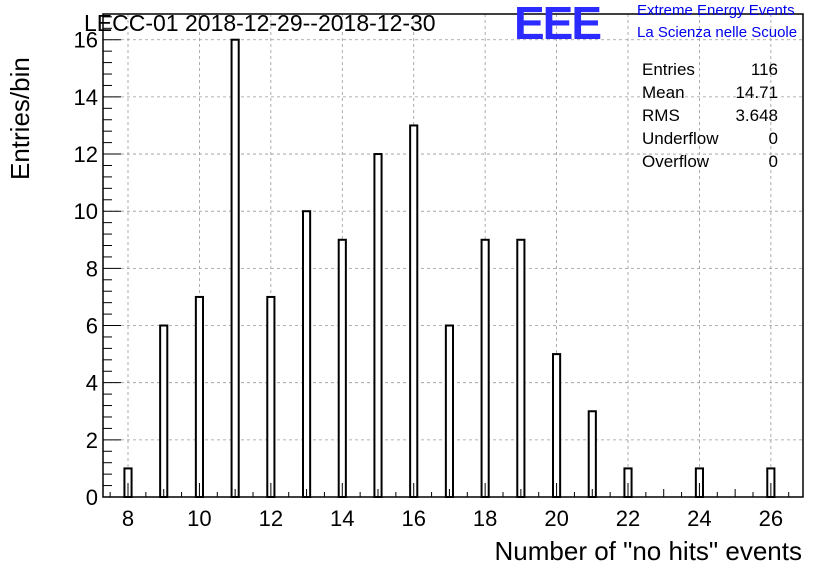 The height and width of the screenshot is (572, 836). Describe the element at coordinates (558, 24) in the screenshot. I see `eee-logo: EEE` at that location.